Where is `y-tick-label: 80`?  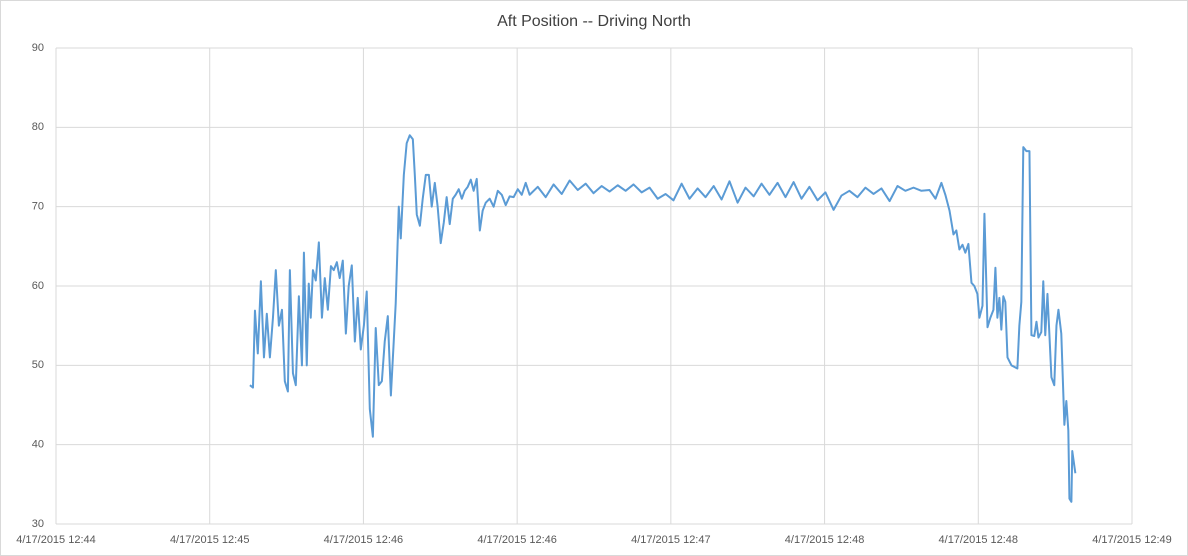 y-tick-label: 80 is located at coordinates (38, 127).